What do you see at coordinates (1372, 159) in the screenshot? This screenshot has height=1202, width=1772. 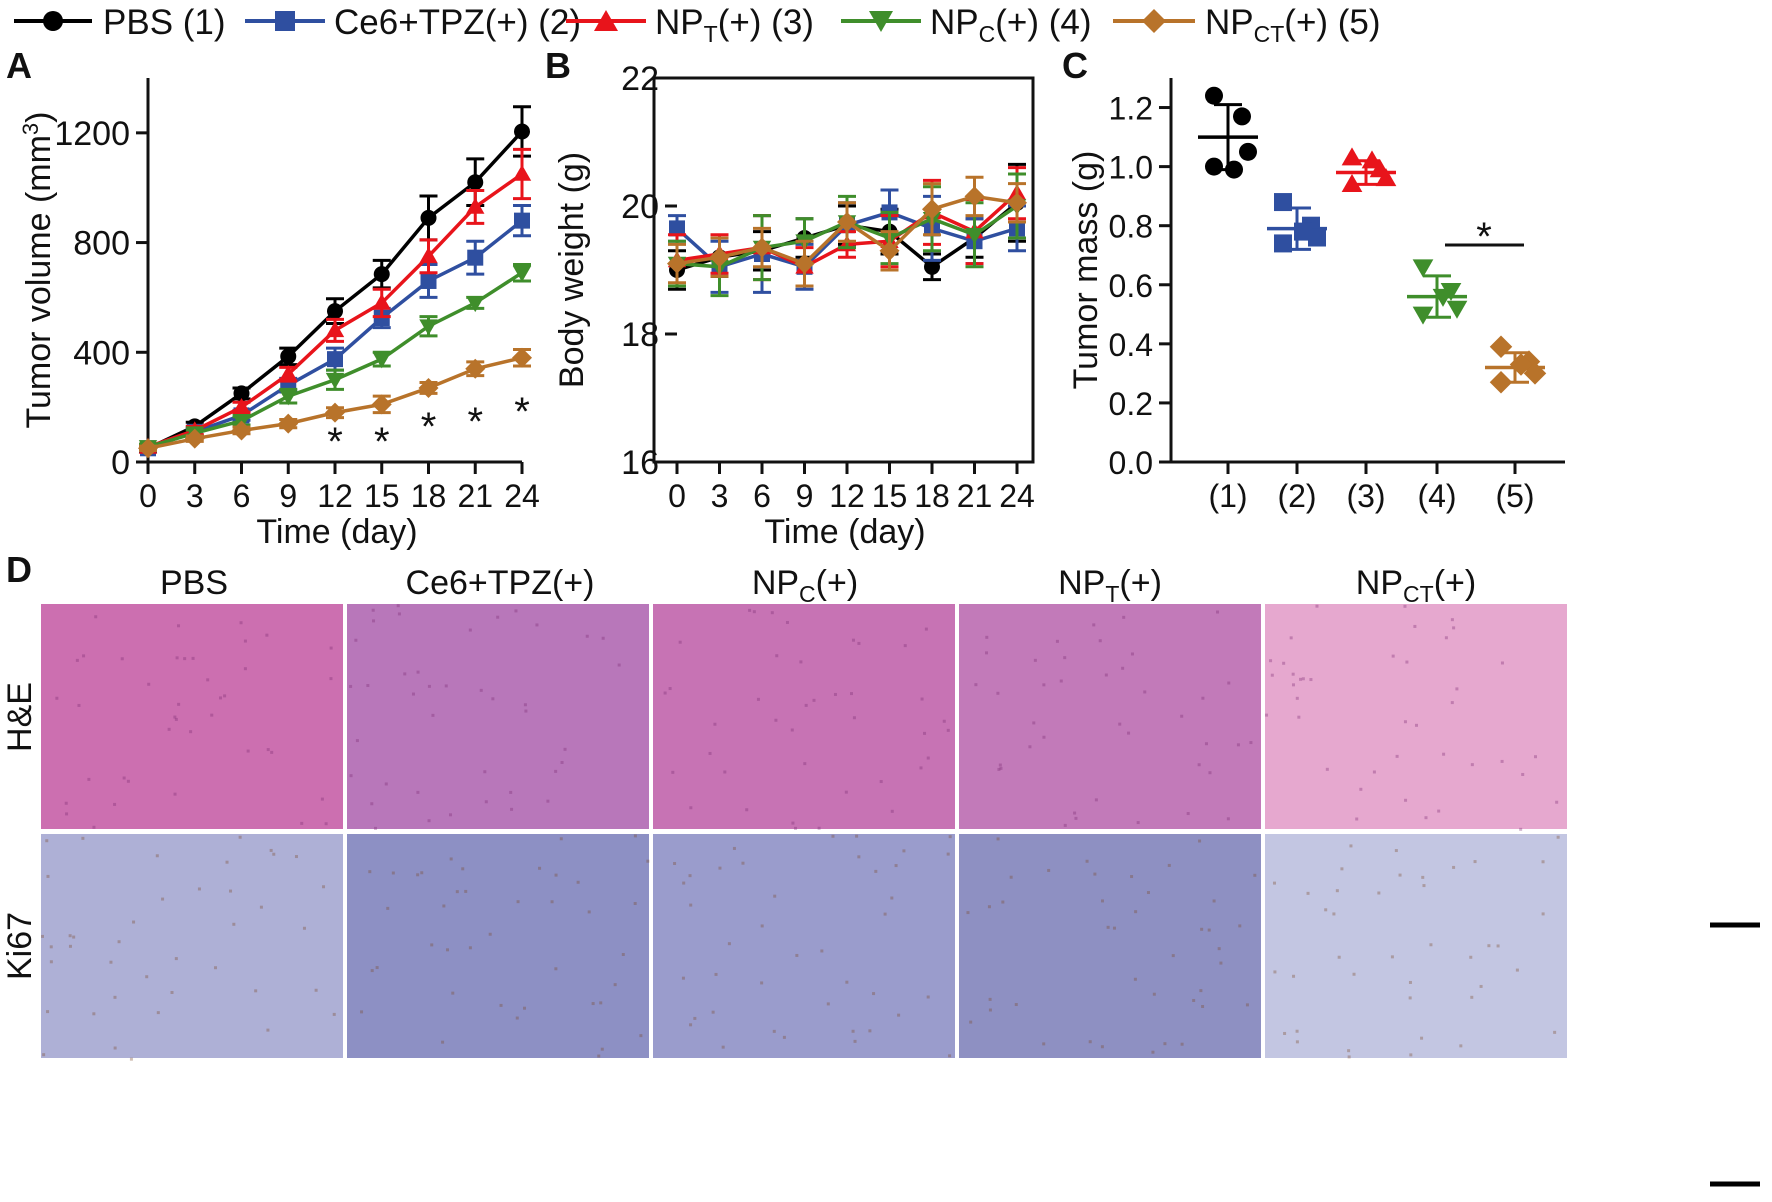 I see `panel-c-point` at bounding box center [1372, 159].